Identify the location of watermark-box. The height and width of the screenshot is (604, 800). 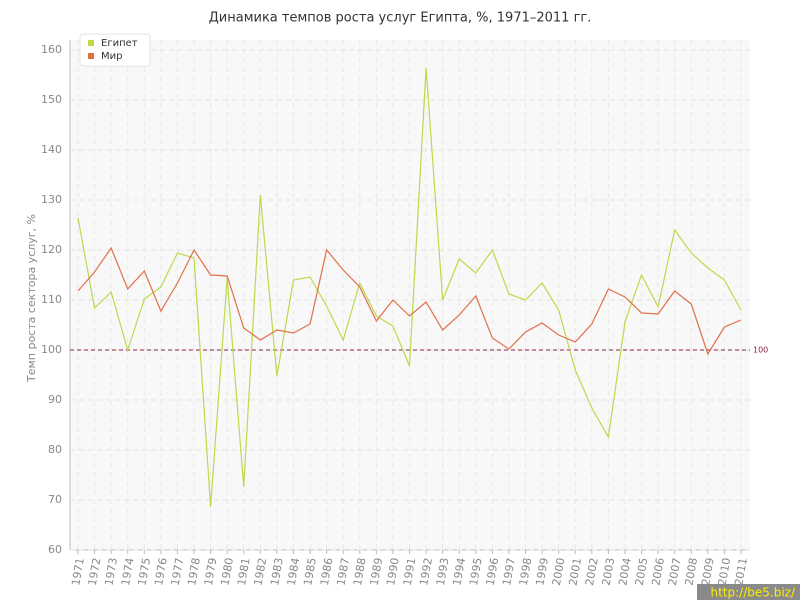
(748, 592).